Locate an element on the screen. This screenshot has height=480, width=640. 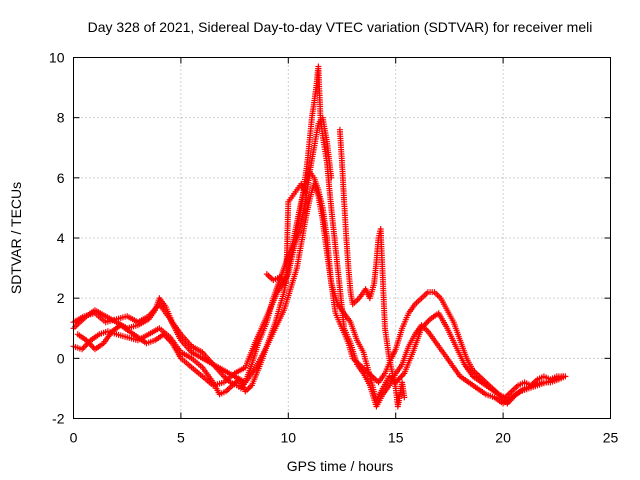
y-tick-label: 2 is located at coordinates (61, 298).